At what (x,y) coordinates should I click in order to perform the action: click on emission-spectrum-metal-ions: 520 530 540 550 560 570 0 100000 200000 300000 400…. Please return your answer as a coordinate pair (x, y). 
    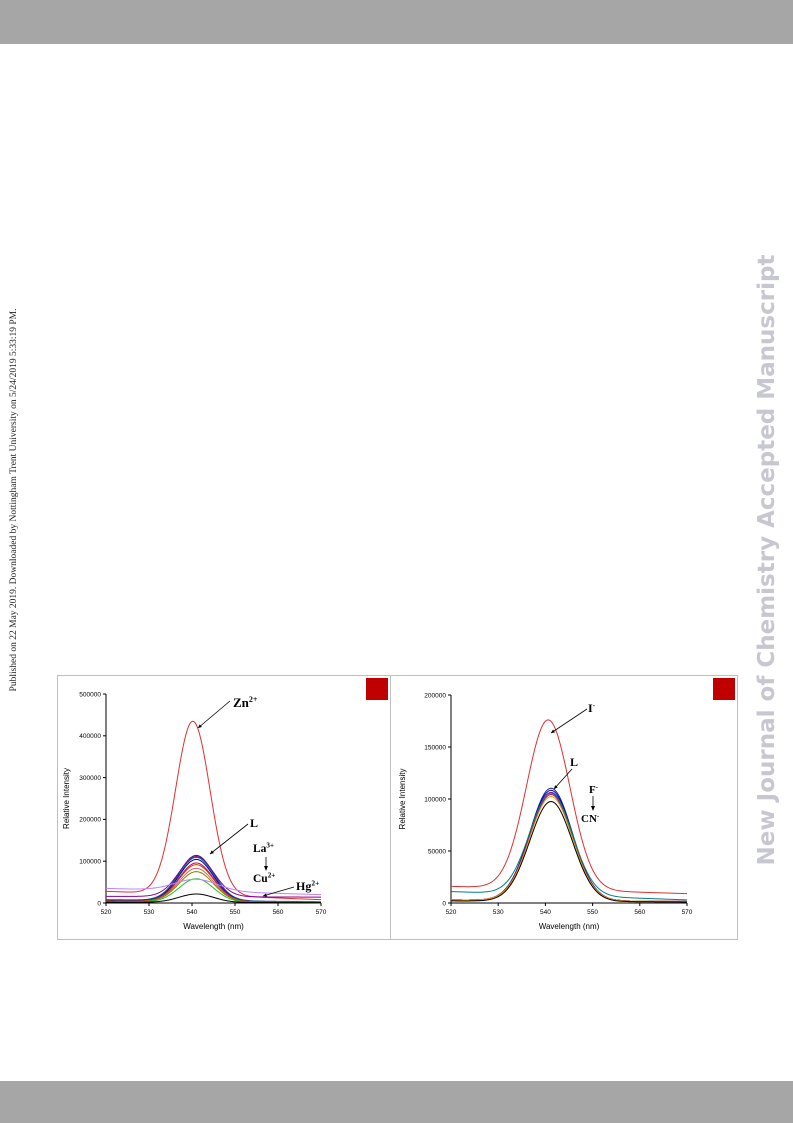
    Looking at the image, I should click on (194, 811).